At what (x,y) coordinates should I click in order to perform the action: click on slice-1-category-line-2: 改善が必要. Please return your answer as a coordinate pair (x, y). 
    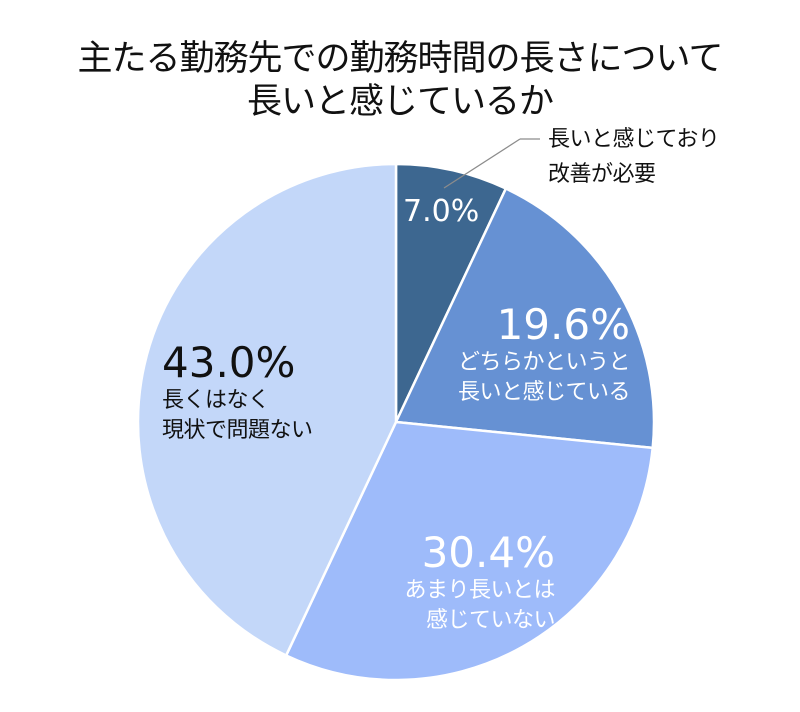
    Looking at the image, I should click on (602, 174).